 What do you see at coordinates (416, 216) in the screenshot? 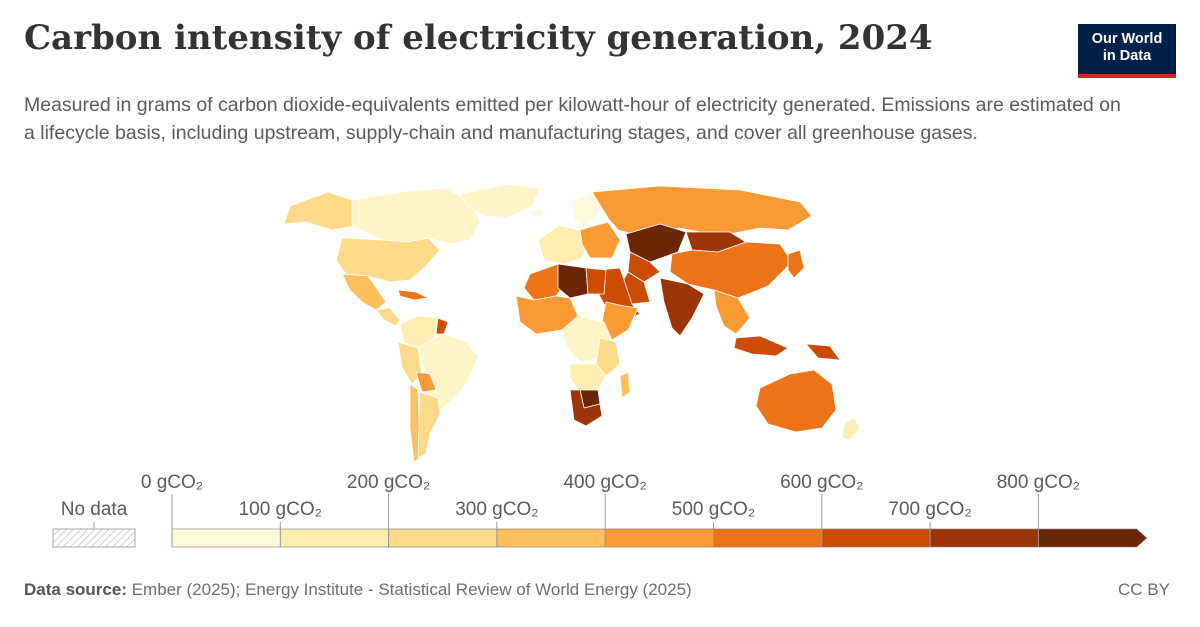
I see `map-canada` at bounding box center [416, 216].